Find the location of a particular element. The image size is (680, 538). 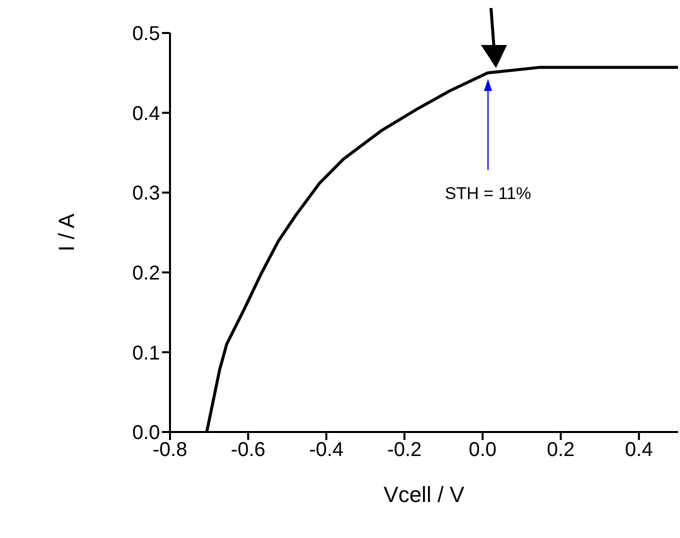

x-tick-label: -0.6 is located at coordinates (248, 450).